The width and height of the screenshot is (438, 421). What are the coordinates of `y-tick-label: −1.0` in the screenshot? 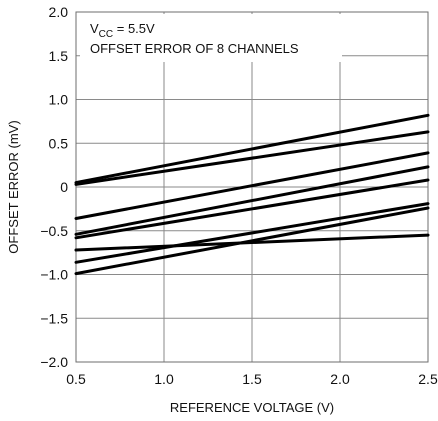 It's located at (54, 275).